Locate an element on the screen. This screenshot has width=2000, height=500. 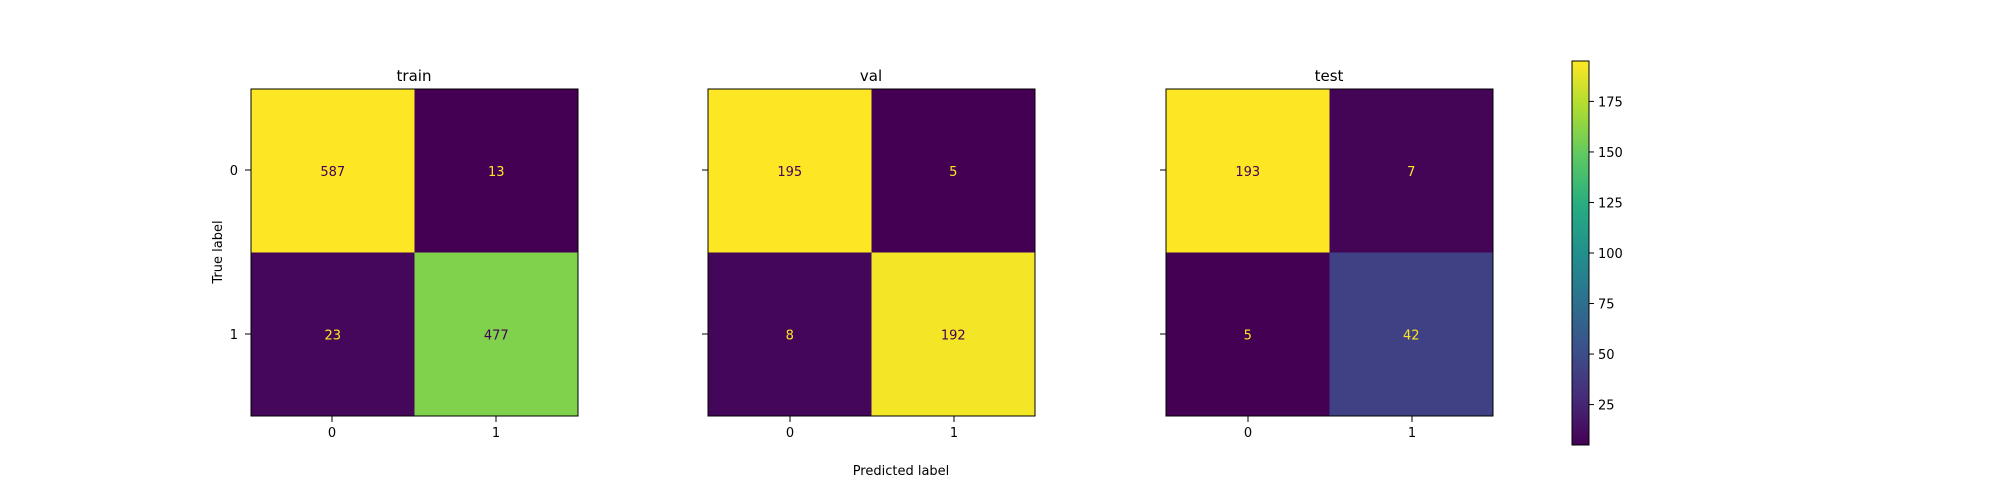
x-axis-label: Predicted label is located at coordinates (901, 471).